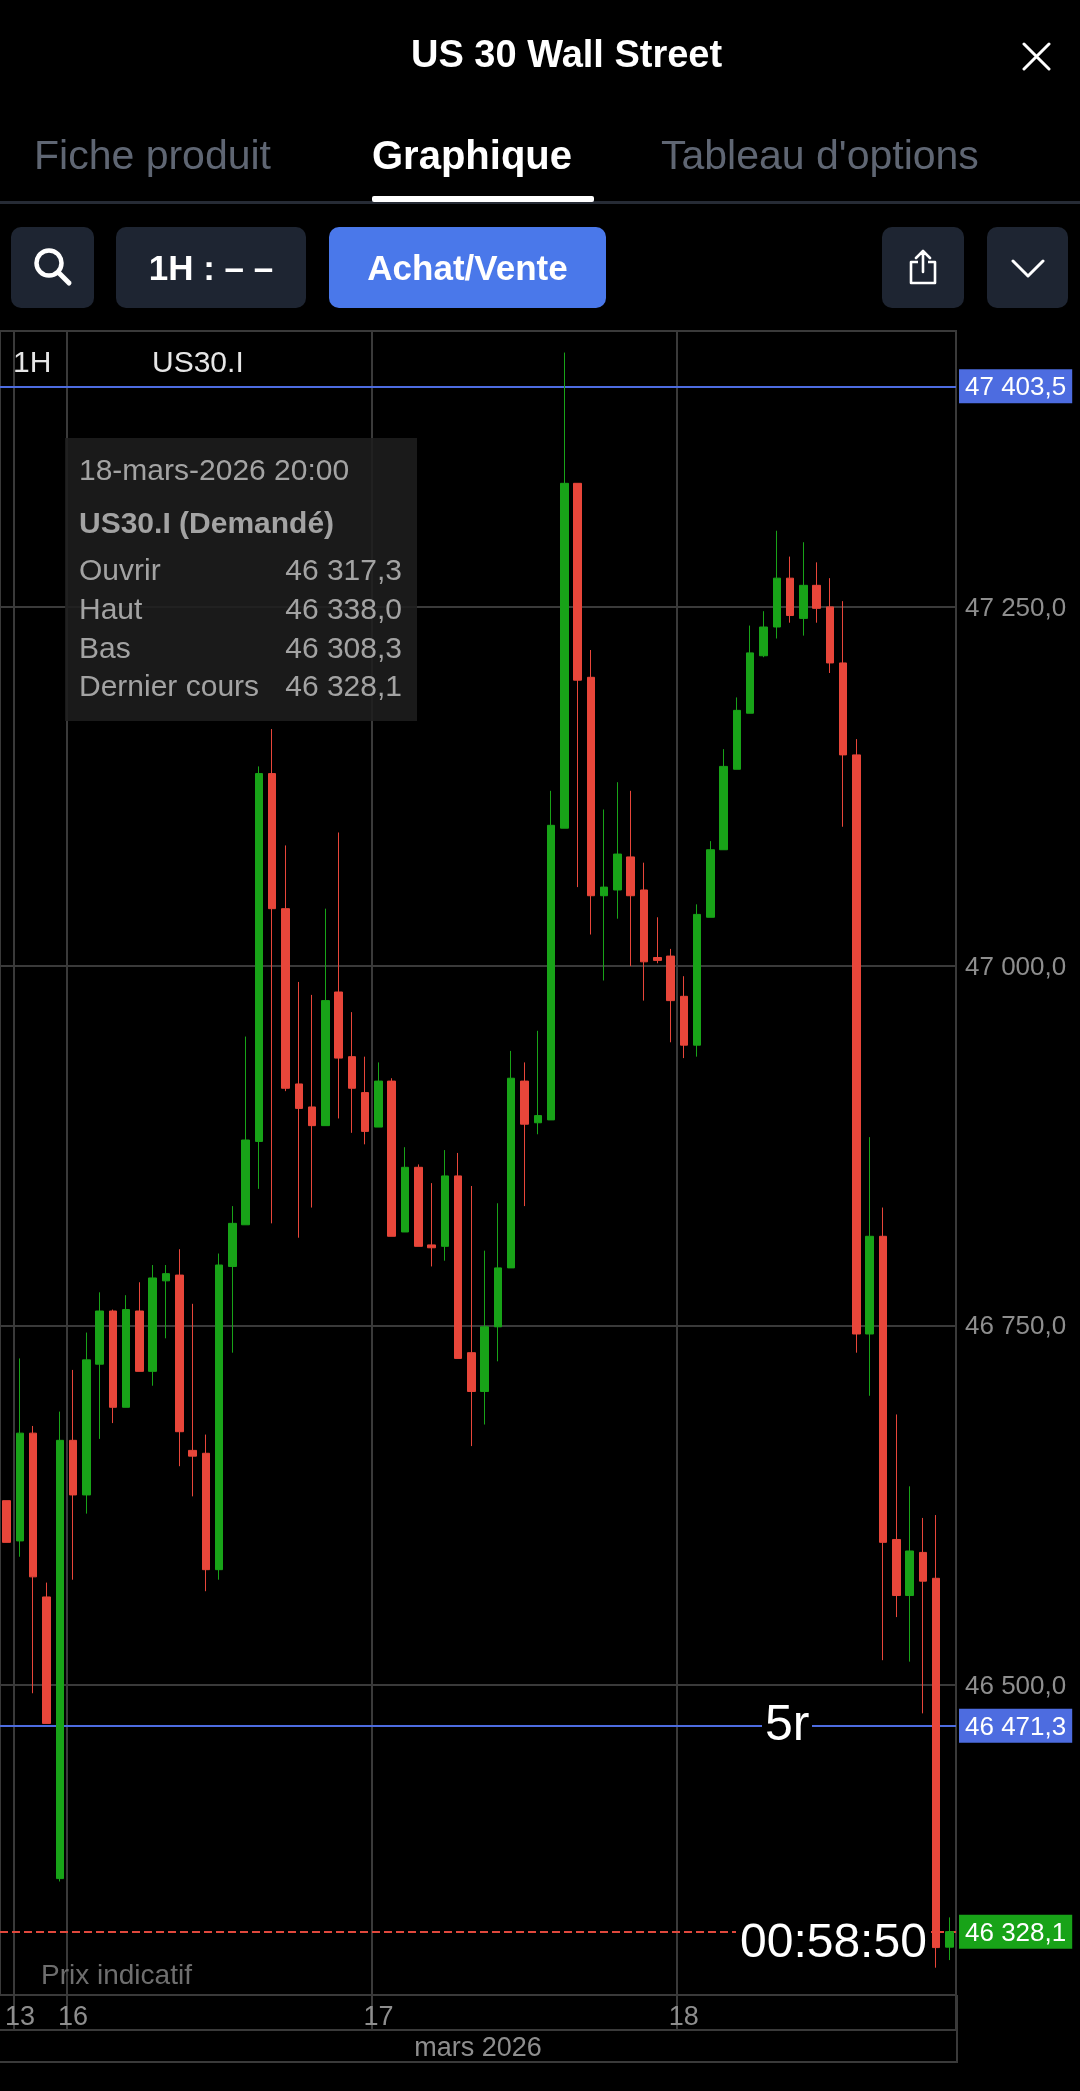 Image resolution: width=1080 pixels, height=2091 pixels. What do you see at coordinates (343, 686) in the screenshot?
I see `annotation: 46 328,1` at bounding box center [343, 686].